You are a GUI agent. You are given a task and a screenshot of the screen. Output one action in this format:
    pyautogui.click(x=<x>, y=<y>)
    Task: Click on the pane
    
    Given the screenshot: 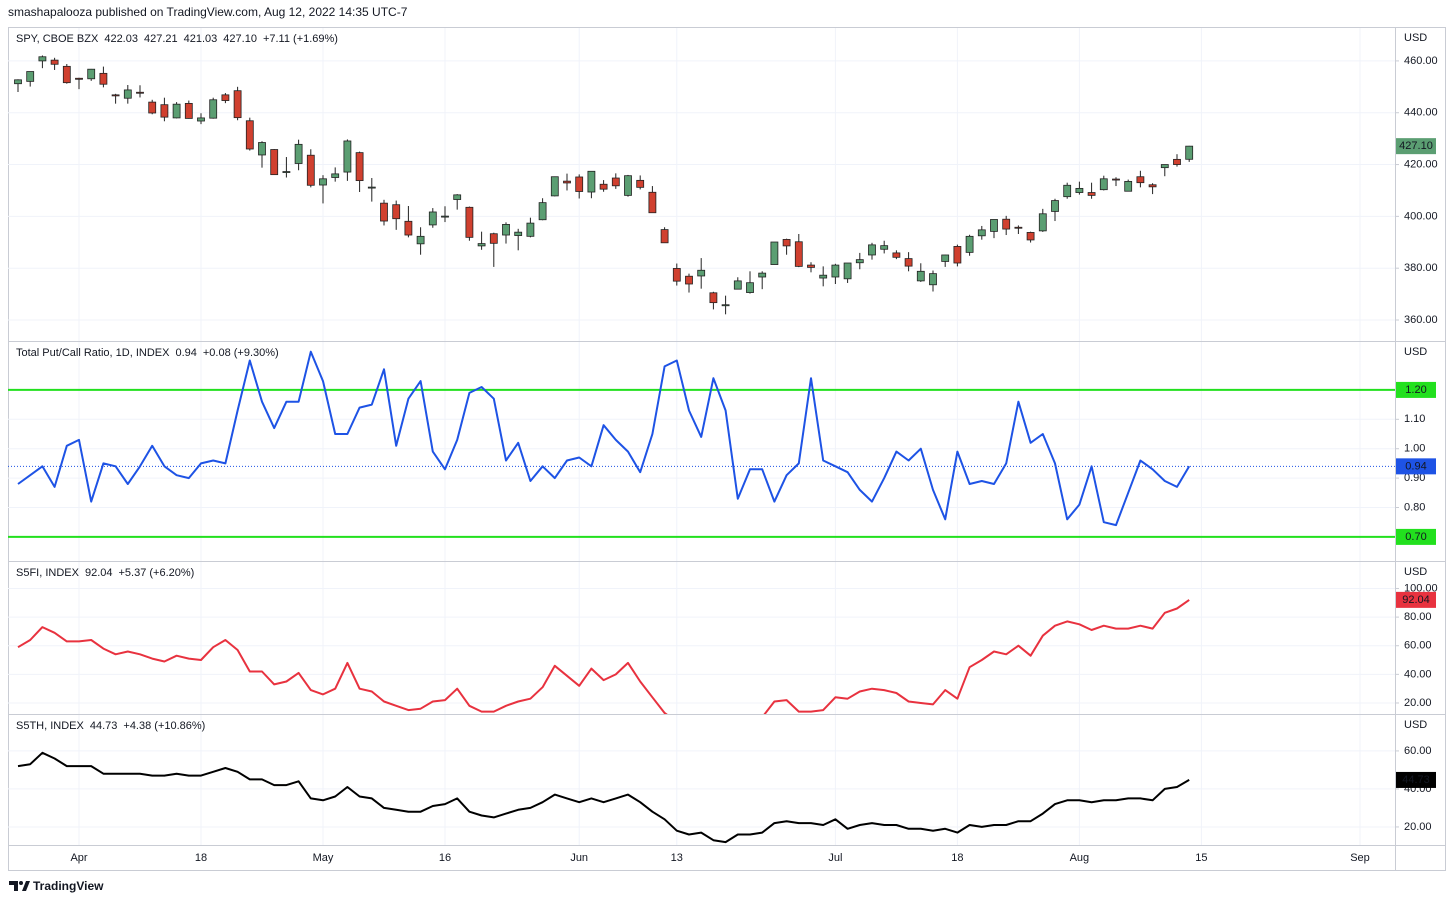 What is the action you would take?
    pyautogui.click(x=701, y=780)
    